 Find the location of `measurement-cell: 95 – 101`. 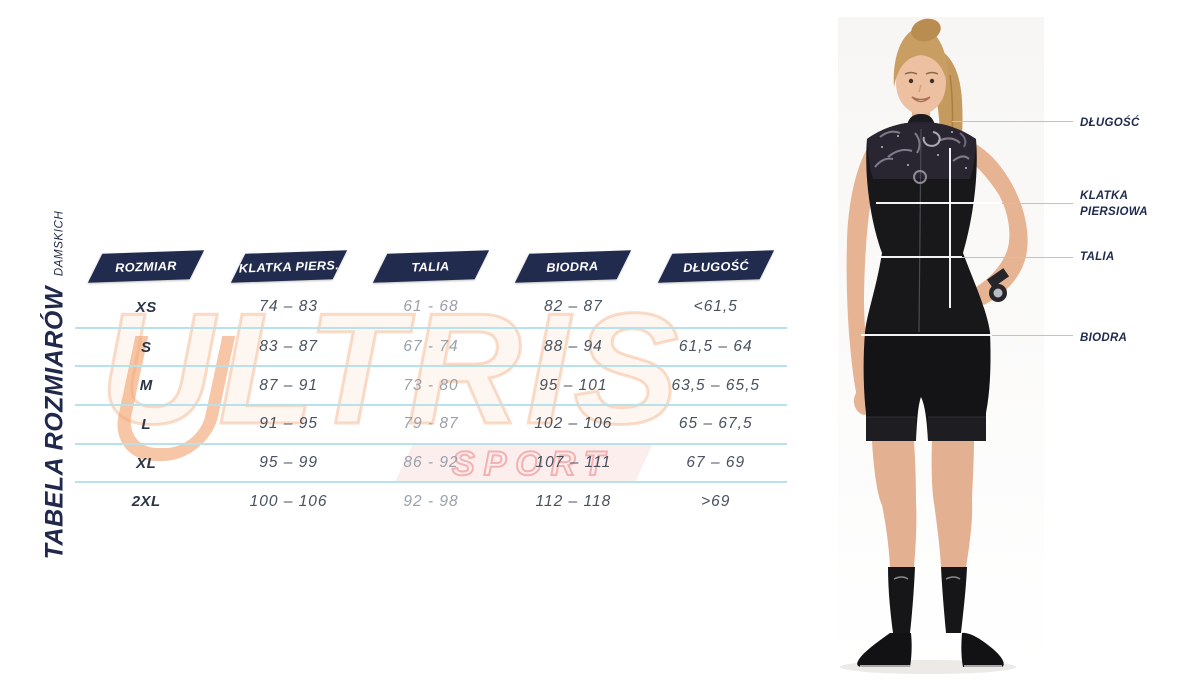

measurement-cell: 95 – 101 is located at coordinates (573, 385).